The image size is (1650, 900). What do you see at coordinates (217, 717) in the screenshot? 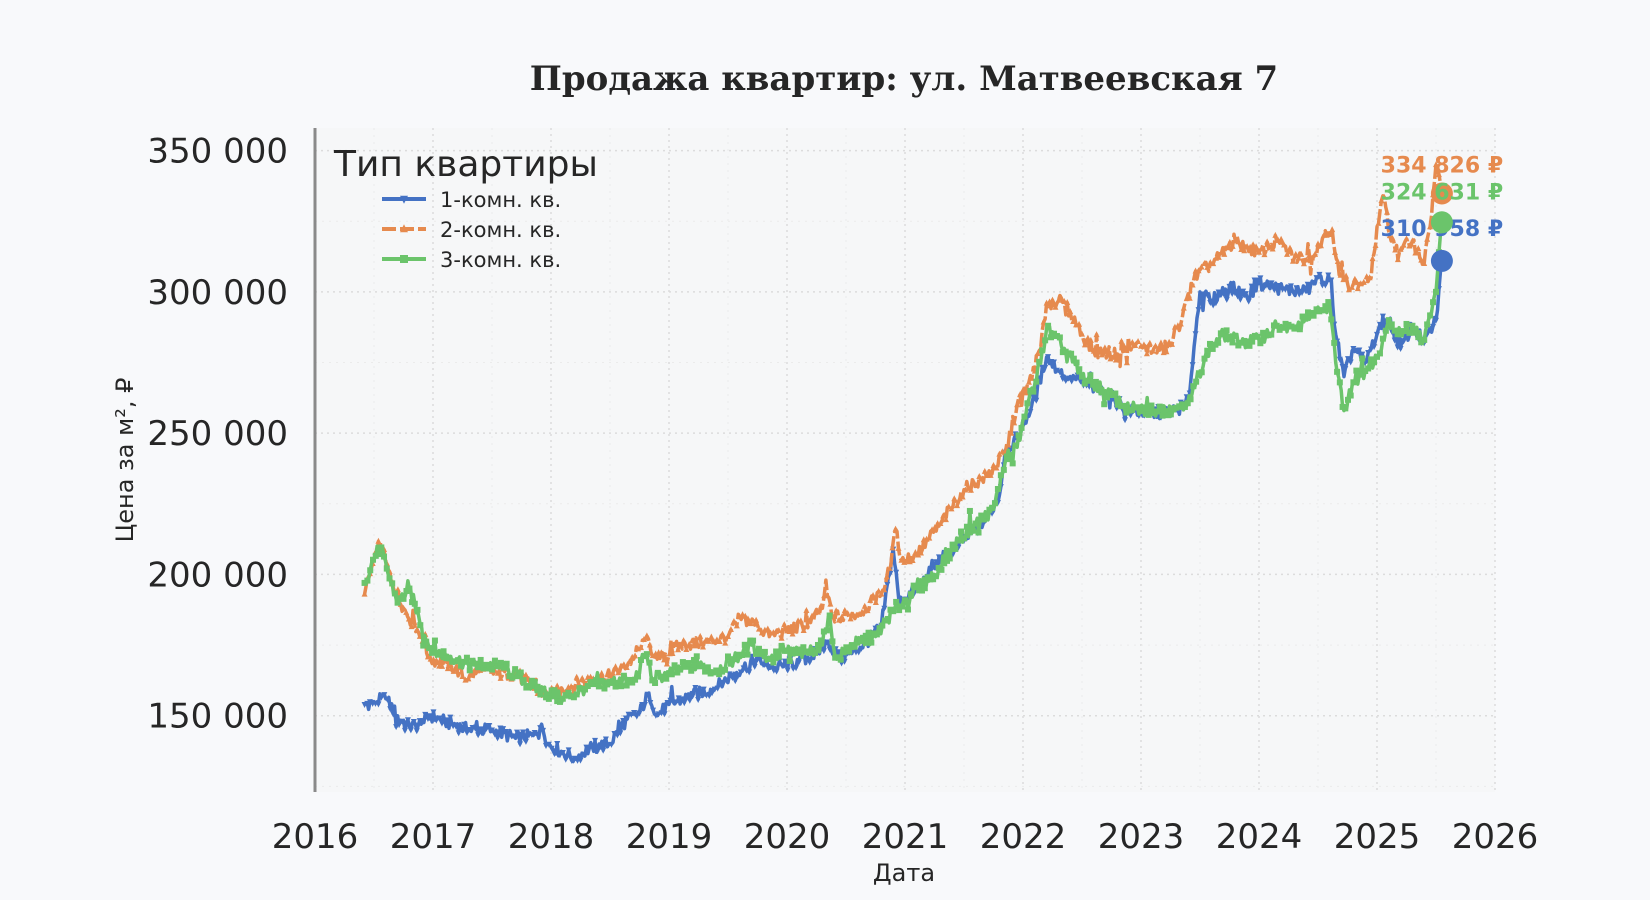
I see `y-tick-label: 150 000` at bounding box center [217, 717].